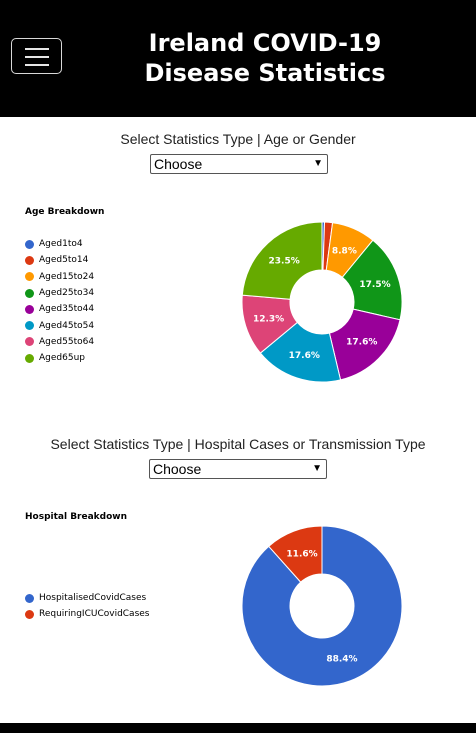  What do you see at coordinates (301, 555) in the screenshot?
I see `pie-slice-label: 11.6%` at bounding box center [301, 555].